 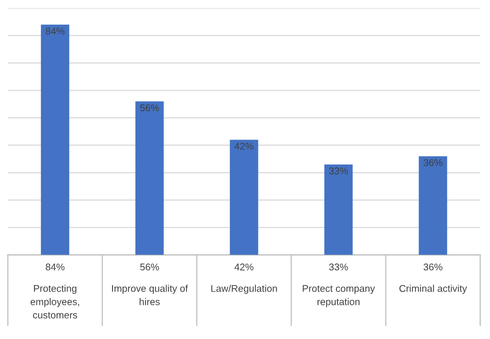 What do you see at coordinates (338, 296) in the screenshot?
I see `x-tick-label: Protect company reputation` at bounding box center [338, 296].